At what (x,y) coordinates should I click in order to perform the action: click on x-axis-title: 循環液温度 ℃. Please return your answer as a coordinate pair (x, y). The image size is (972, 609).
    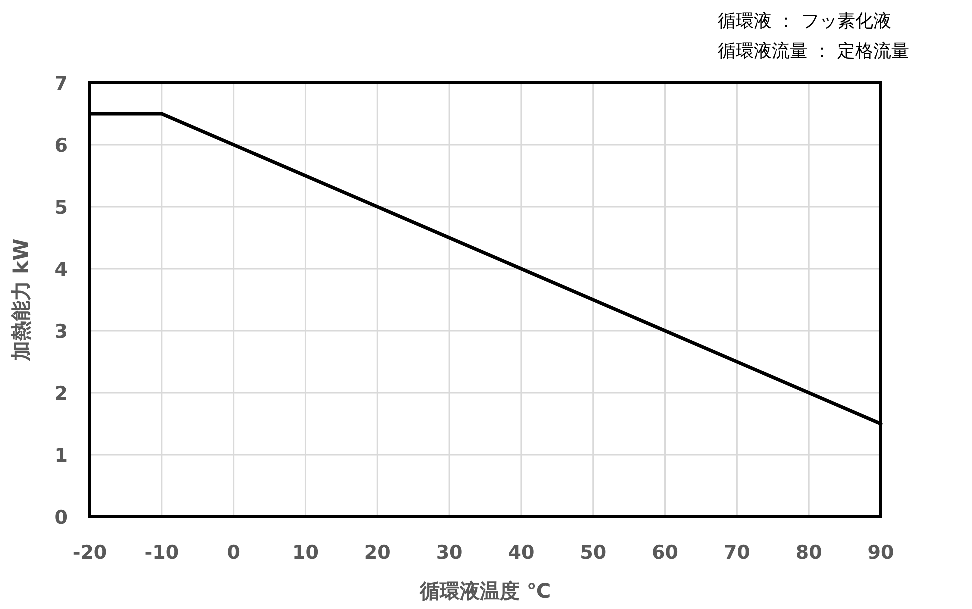
    Looking at the image, I should click on (485, 591).